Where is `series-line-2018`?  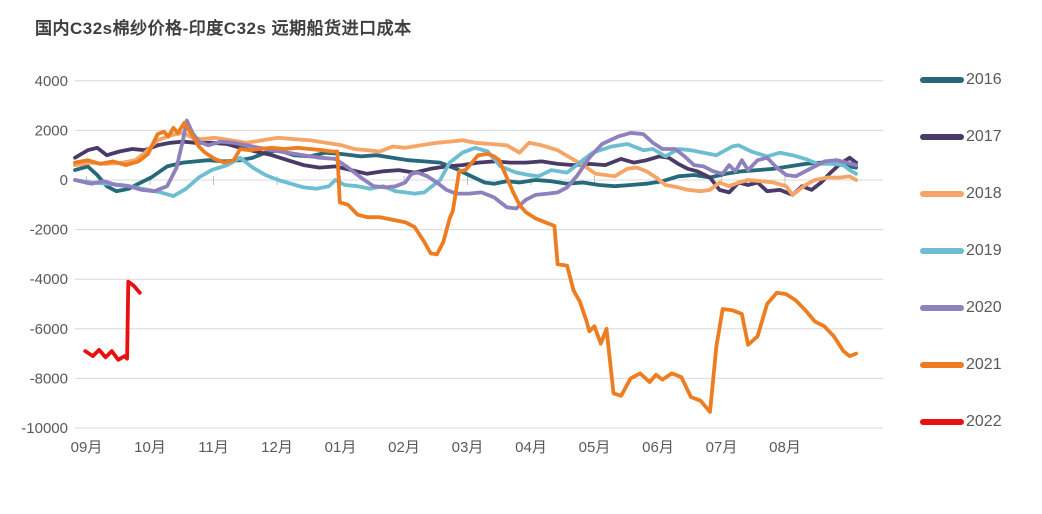 series-line-2018 is located at coordinates (465, 163).